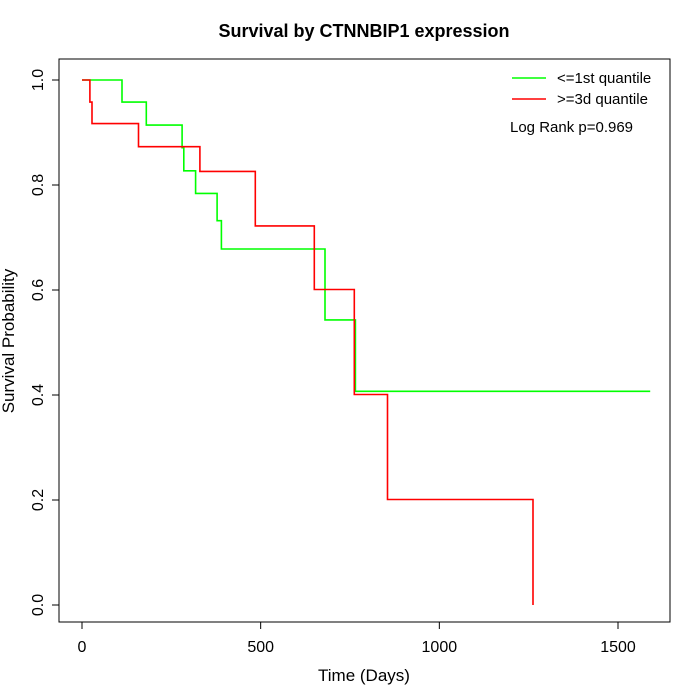 The image size is (700, 700). Describe the element at coordinates (38, 185) in the screenshot. I see `y-tick-label: 0.8` at that location.